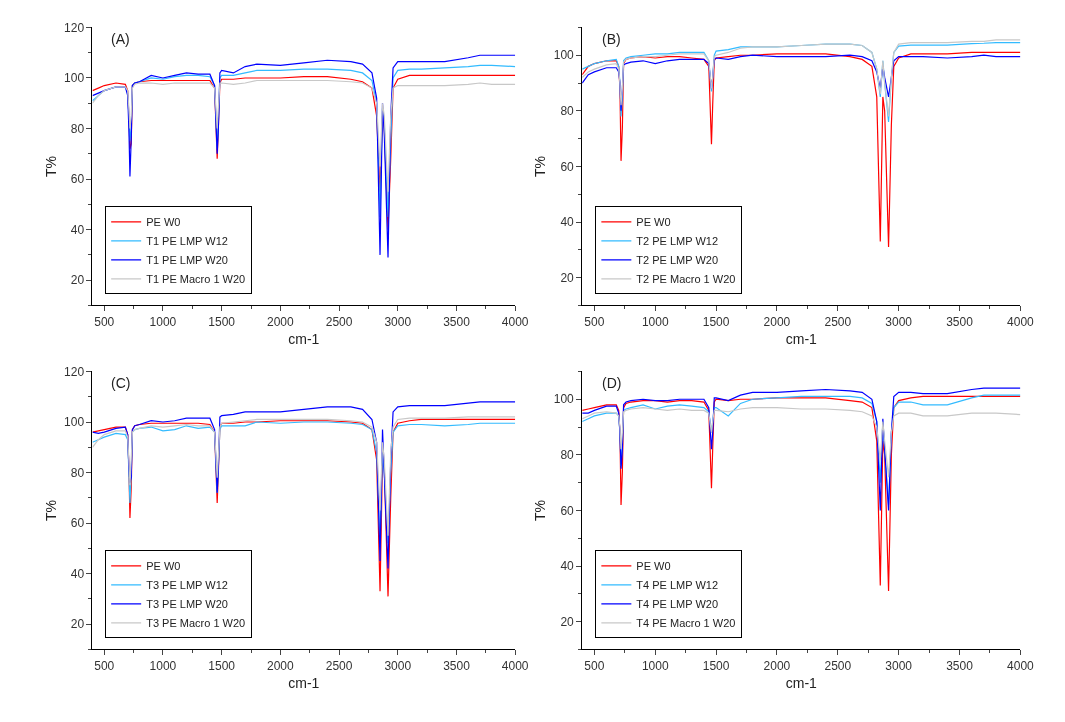 The height and width of the screenshot is (722, 1065). I want to click on legend-label: T4 PE LMP W20, so click(677, 604).